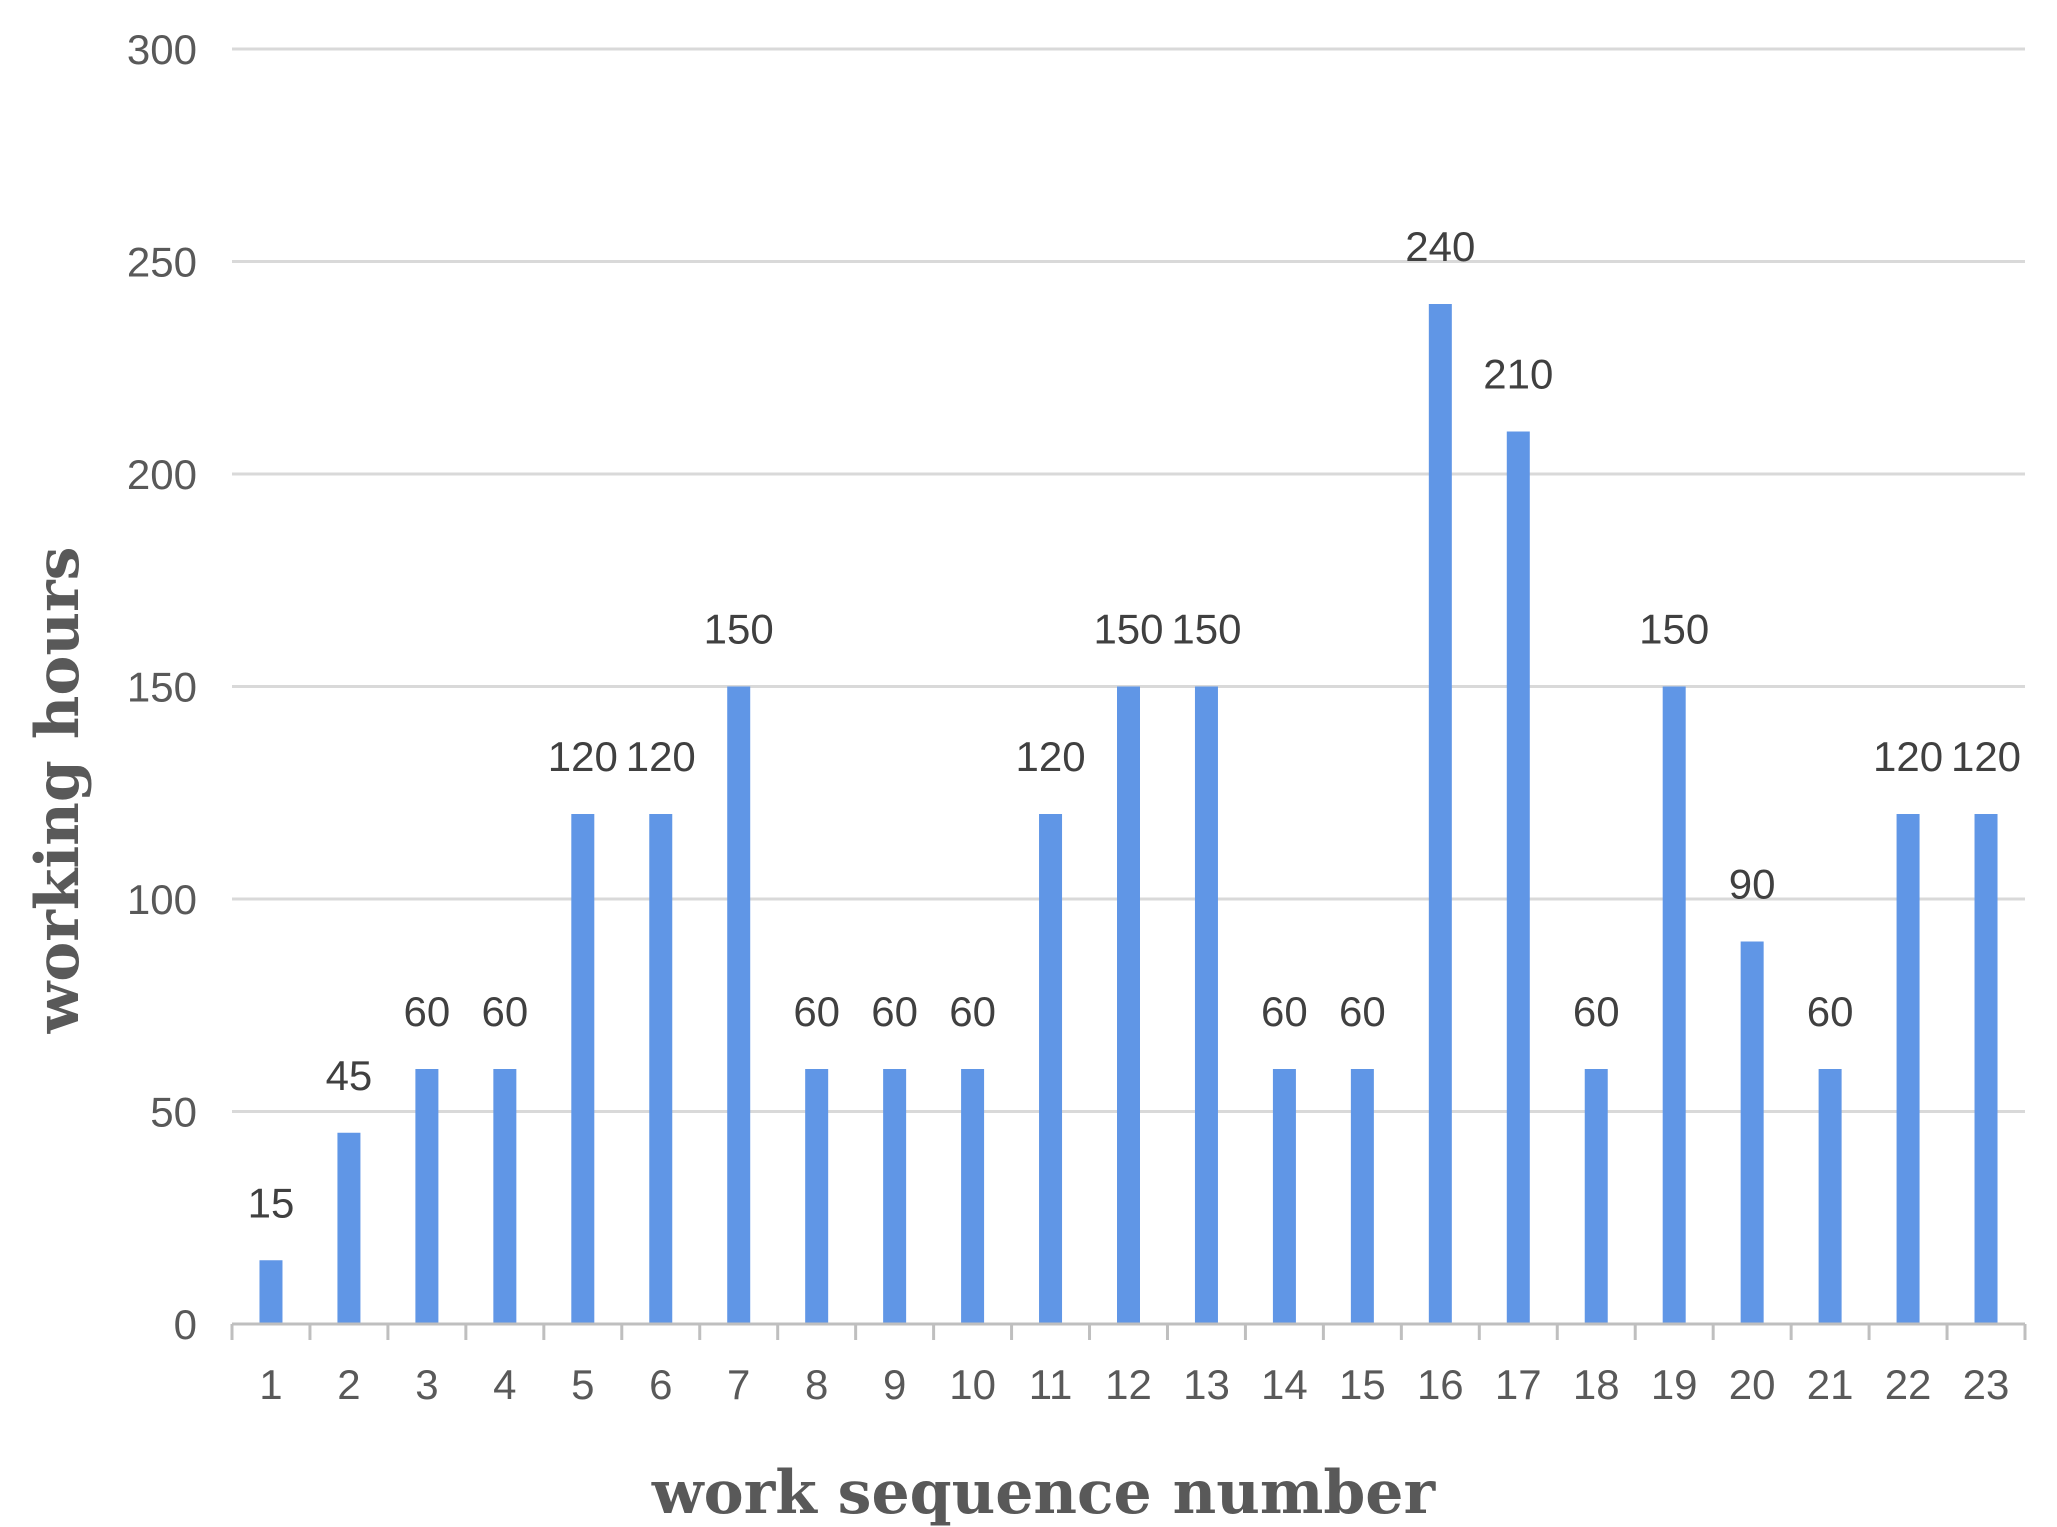 The height and width of the screenshot is (1527, 2057). I want to click on x-tick-label: 13, so click(1206, 1384).